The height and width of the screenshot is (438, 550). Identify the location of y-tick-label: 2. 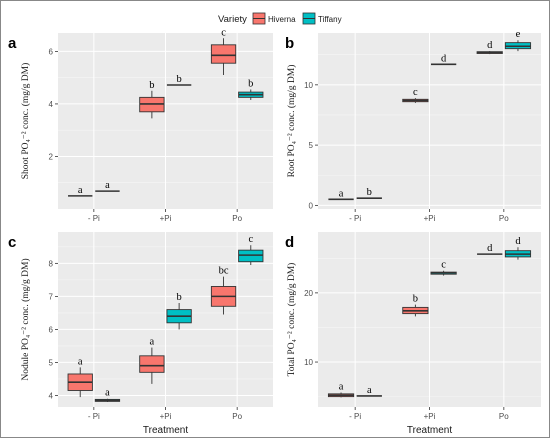
(51, 156).